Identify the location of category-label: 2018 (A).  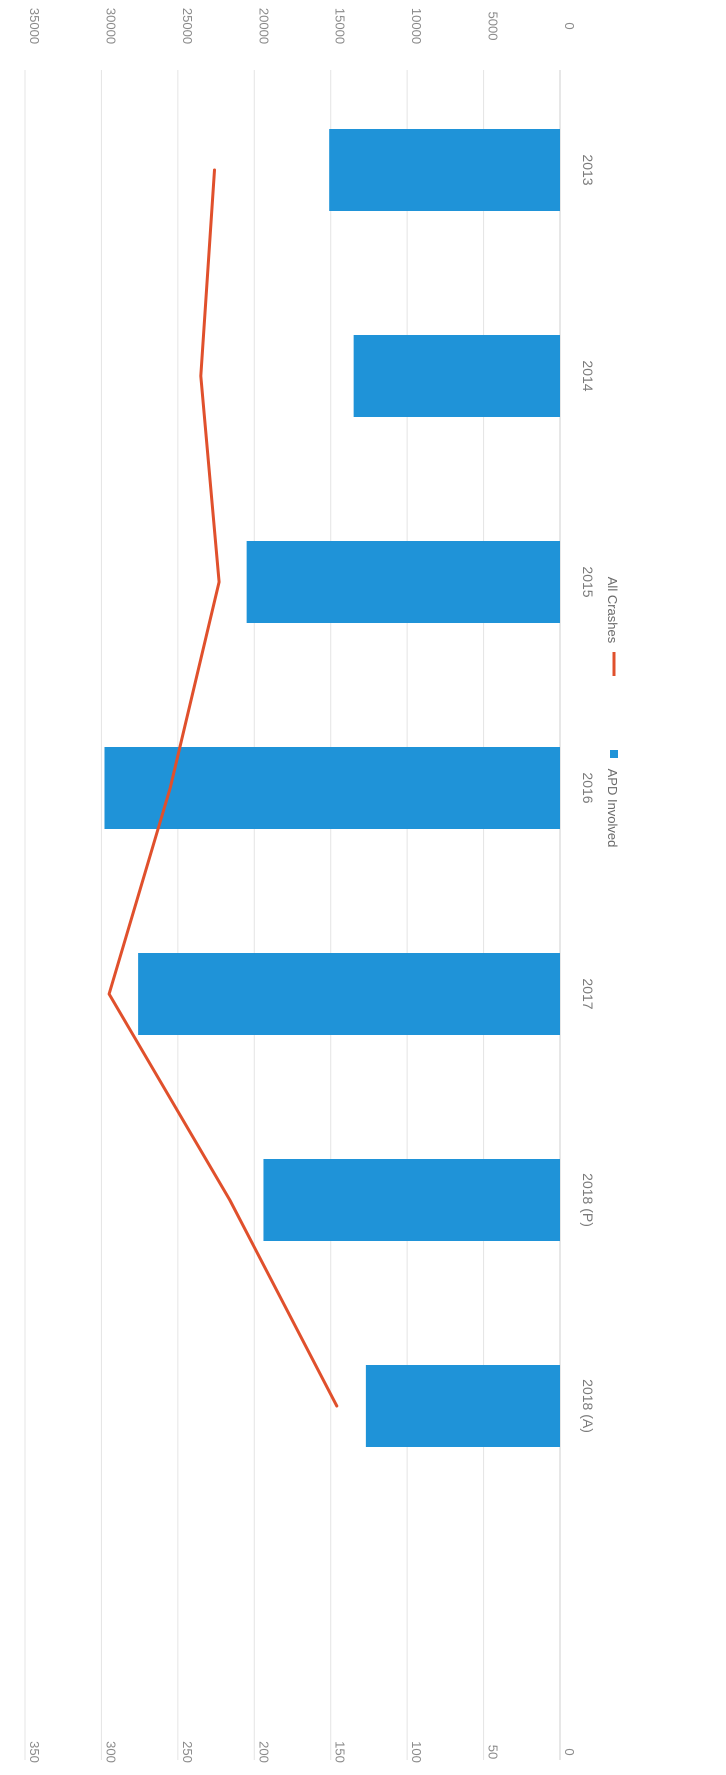
(588, 1406).